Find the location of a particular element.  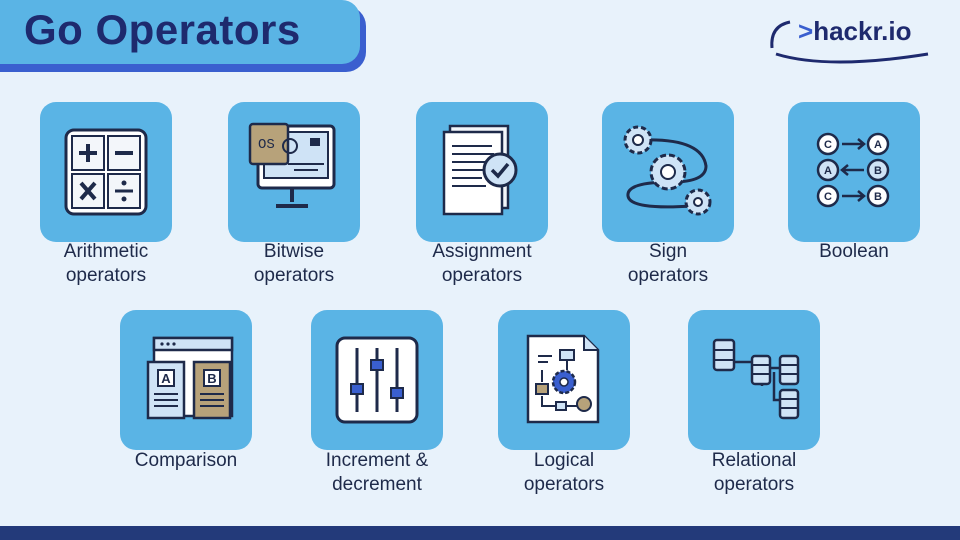

gears-icon is located at coordinates (667, 170).